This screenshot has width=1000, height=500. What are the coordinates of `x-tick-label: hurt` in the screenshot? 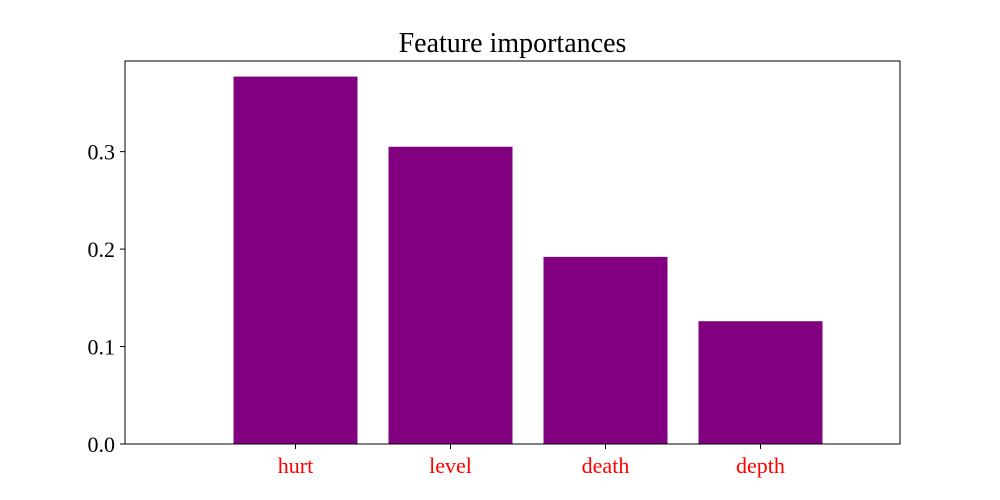 It's located at (295, 465).